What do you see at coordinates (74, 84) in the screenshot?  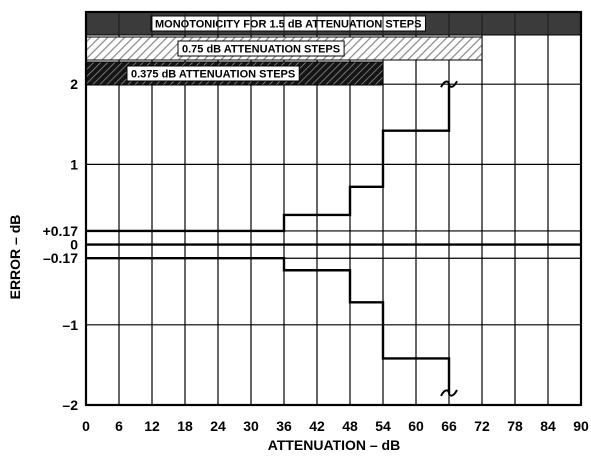 I see `y-tick-label: 2` at bounding box center [74, 84].